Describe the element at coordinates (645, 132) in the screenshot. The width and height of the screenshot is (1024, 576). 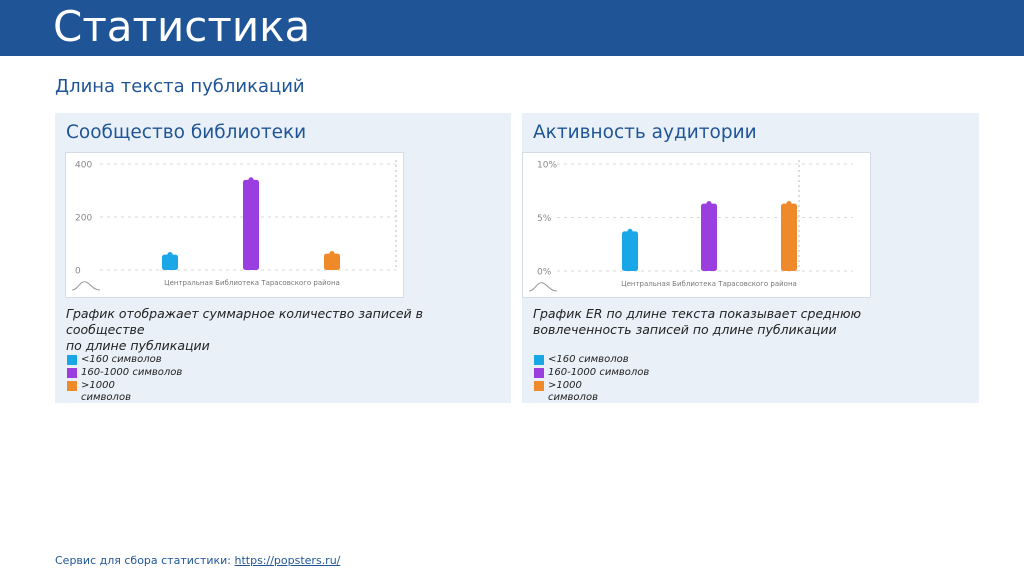
I see `panel-title: Активность аудитории` at that location.